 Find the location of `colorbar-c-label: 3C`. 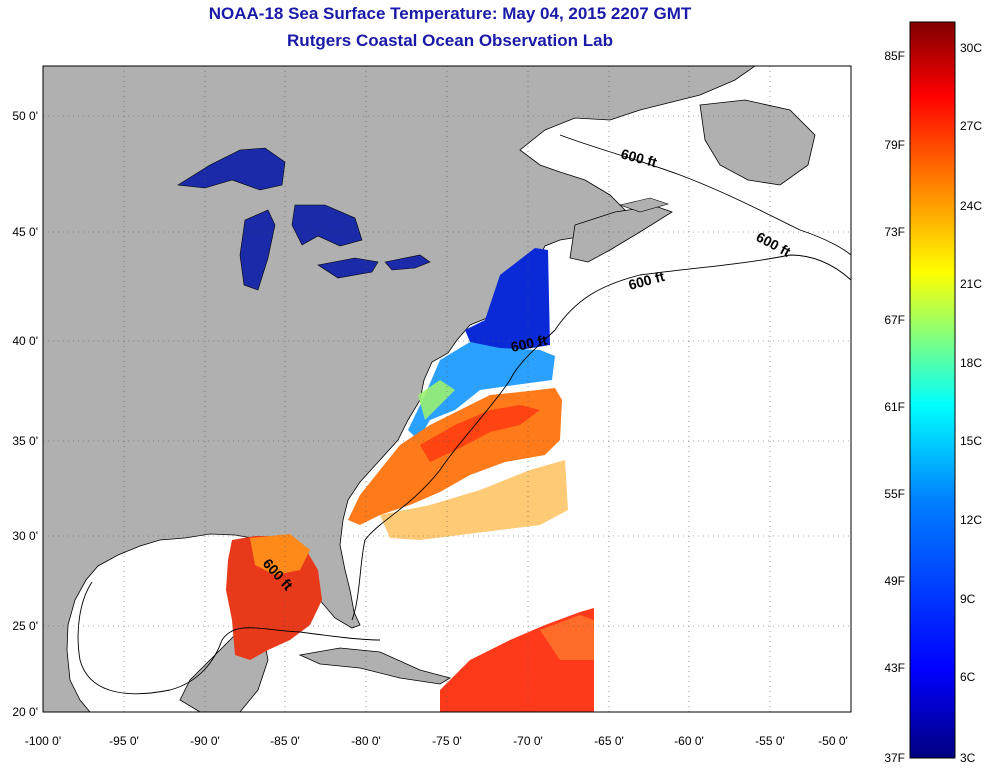

colorbar-c-label: 3C is located at coordinates (968, 758).